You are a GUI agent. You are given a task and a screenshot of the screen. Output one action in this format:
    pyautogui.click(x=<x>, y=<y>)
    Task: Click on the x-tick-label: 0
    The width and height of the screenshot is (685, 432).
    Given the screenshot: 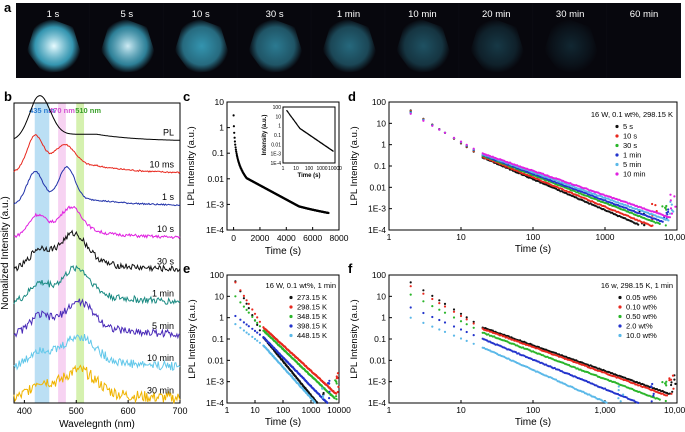 What is the action you would take?
    pyautogui.click(x=233, y=238)
    